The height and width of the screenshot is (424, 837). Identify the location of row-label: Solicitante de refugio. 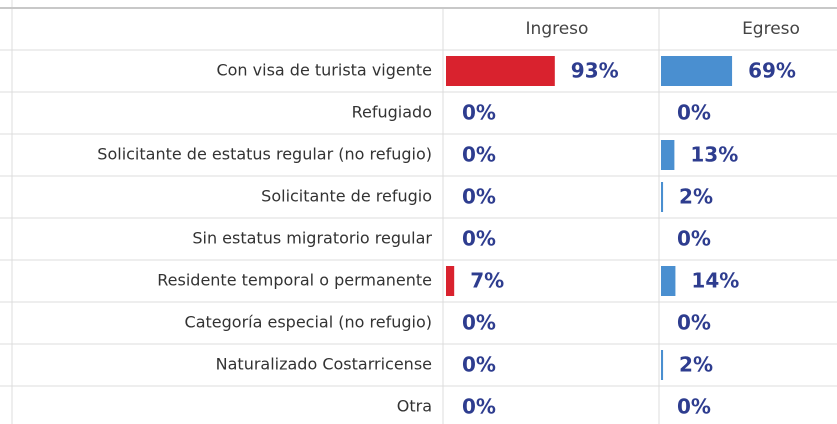
(346, 196).